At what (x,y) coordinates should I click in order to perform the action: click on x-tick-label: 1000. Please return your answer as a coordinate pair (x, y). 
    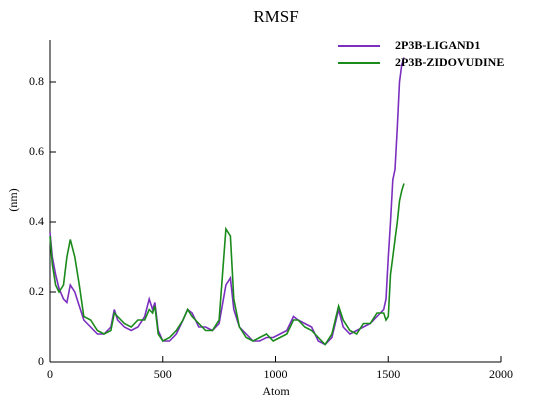
    Looking at the image, I should click on (276, 374).